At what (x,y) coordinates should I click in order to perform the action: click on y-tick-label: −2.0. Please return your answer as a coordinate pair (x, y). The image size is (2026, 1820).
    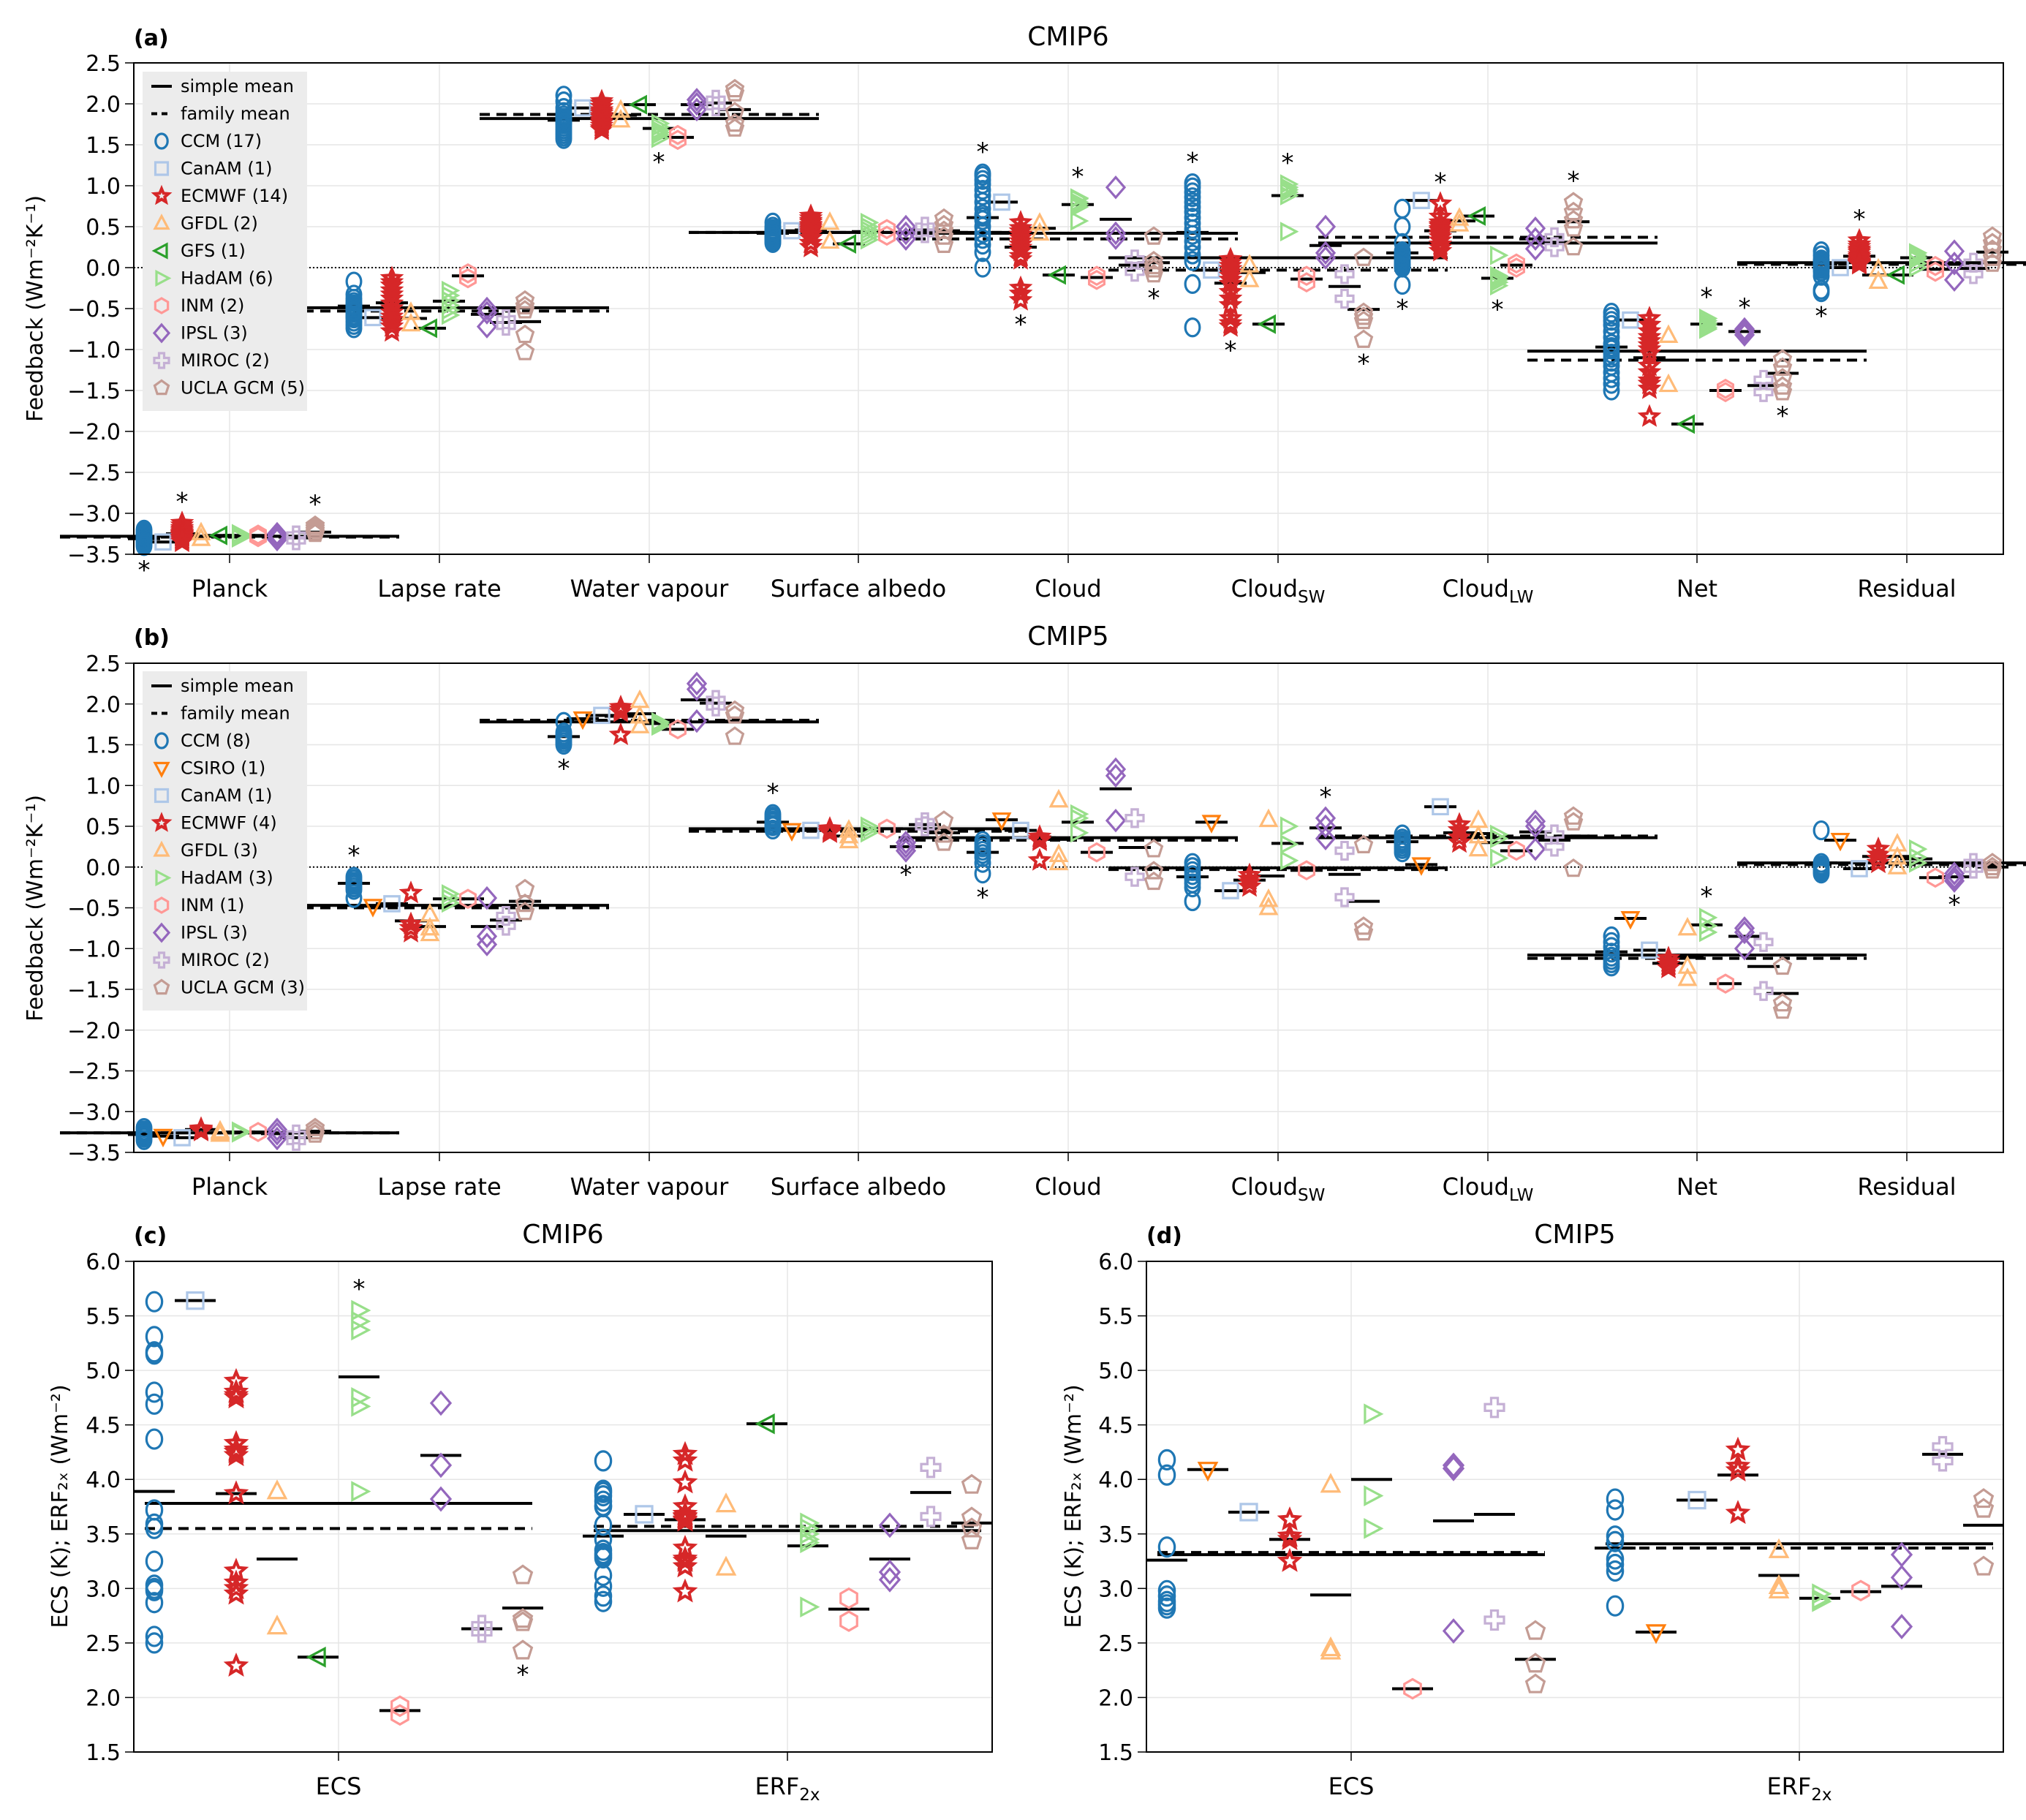
    Looking at the image, I should click on (94, 432).